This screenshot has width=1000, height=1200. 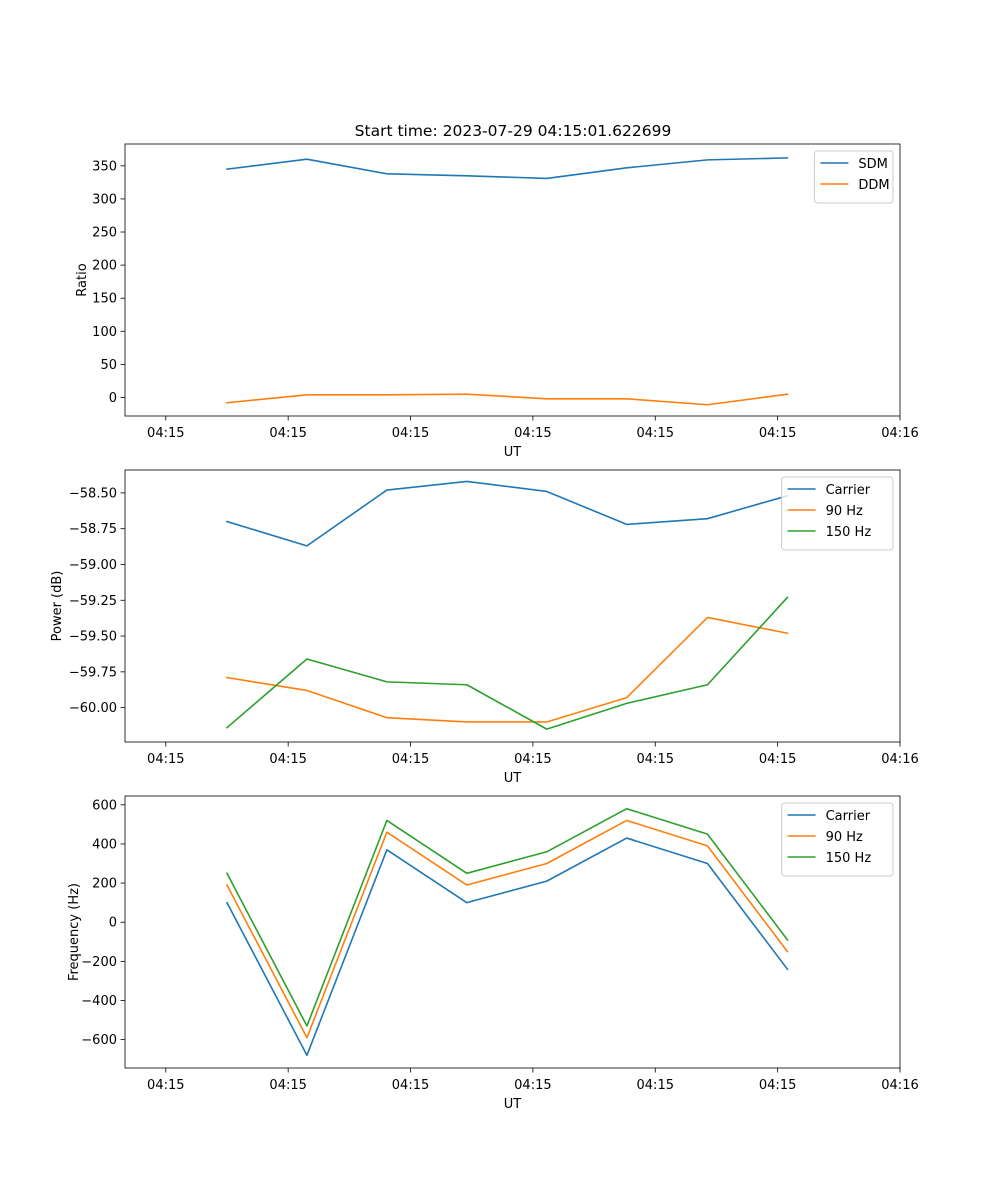 What do you see at coordinates (104, 233) in the screenshot?
I see `ratio-y-tick-label: 250` at bounding box center [104, 233].